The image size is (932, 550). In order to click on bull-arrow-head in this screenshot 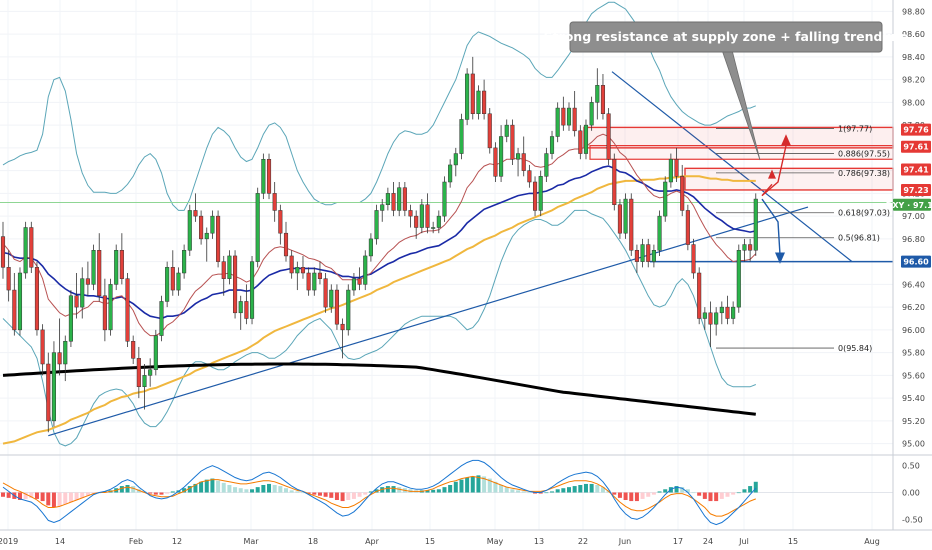, I will do `click(786, 140)`.